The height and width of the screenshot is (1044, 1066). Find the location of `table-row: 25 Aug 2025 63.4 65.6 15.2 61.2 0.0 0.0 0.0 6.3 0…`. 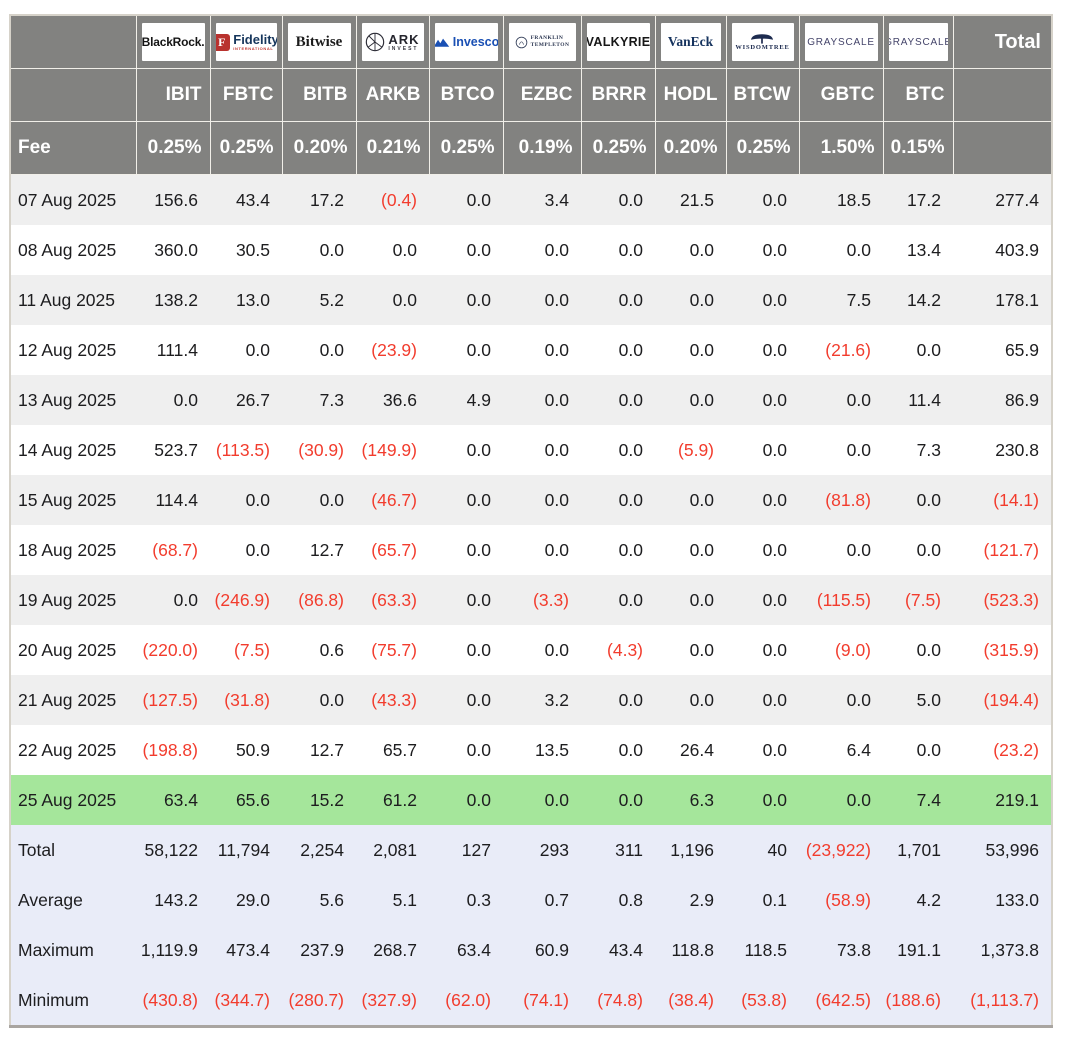

table-row: 25 Aug 2025 63.4 65.6 15.2 61.2 0.0 0.0 0.0 6.3 0… is located at coordinates (531, 800).